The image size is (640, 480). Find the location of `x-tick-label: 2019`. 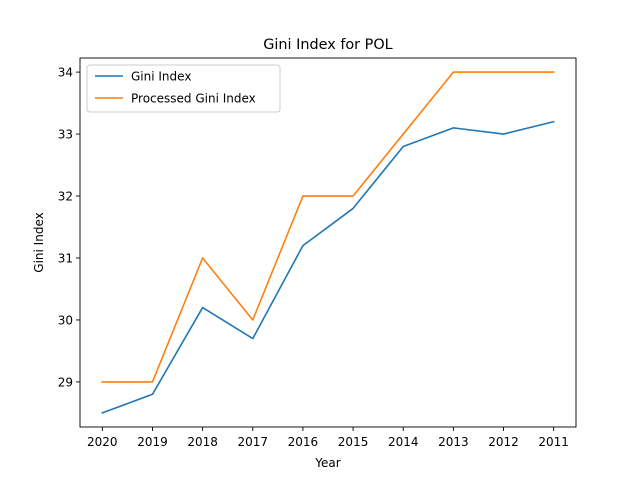

x-tick-label: 2019 is located at coordinates (152, 442).